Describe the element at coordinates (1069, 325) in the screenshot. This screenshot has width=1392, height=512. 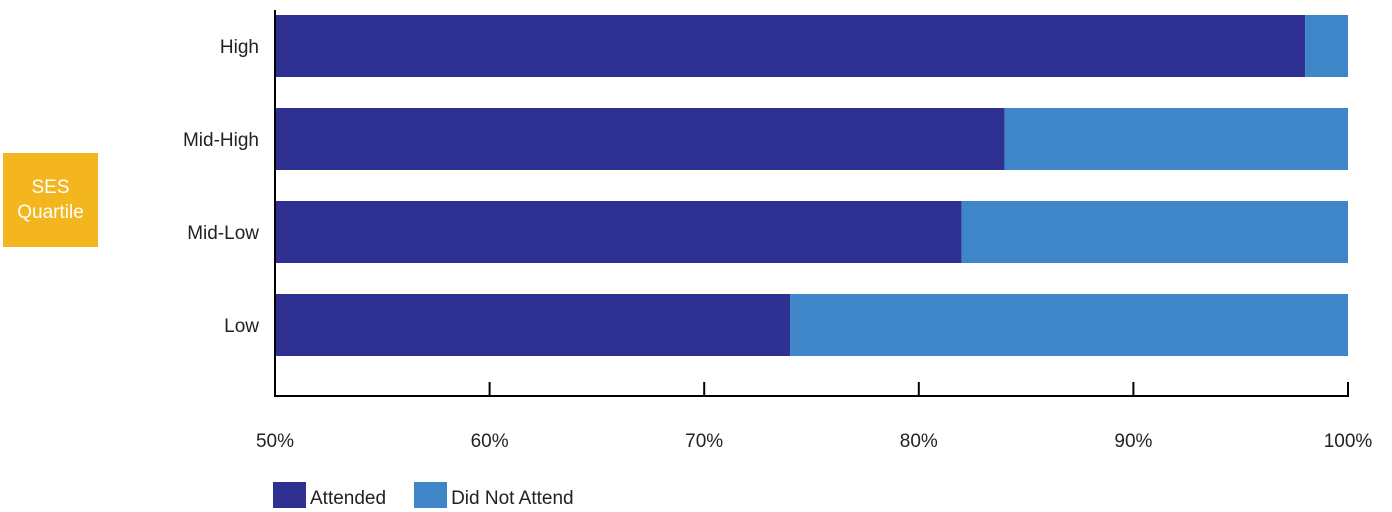
I see `bar-did-not-attend-low` at that location.